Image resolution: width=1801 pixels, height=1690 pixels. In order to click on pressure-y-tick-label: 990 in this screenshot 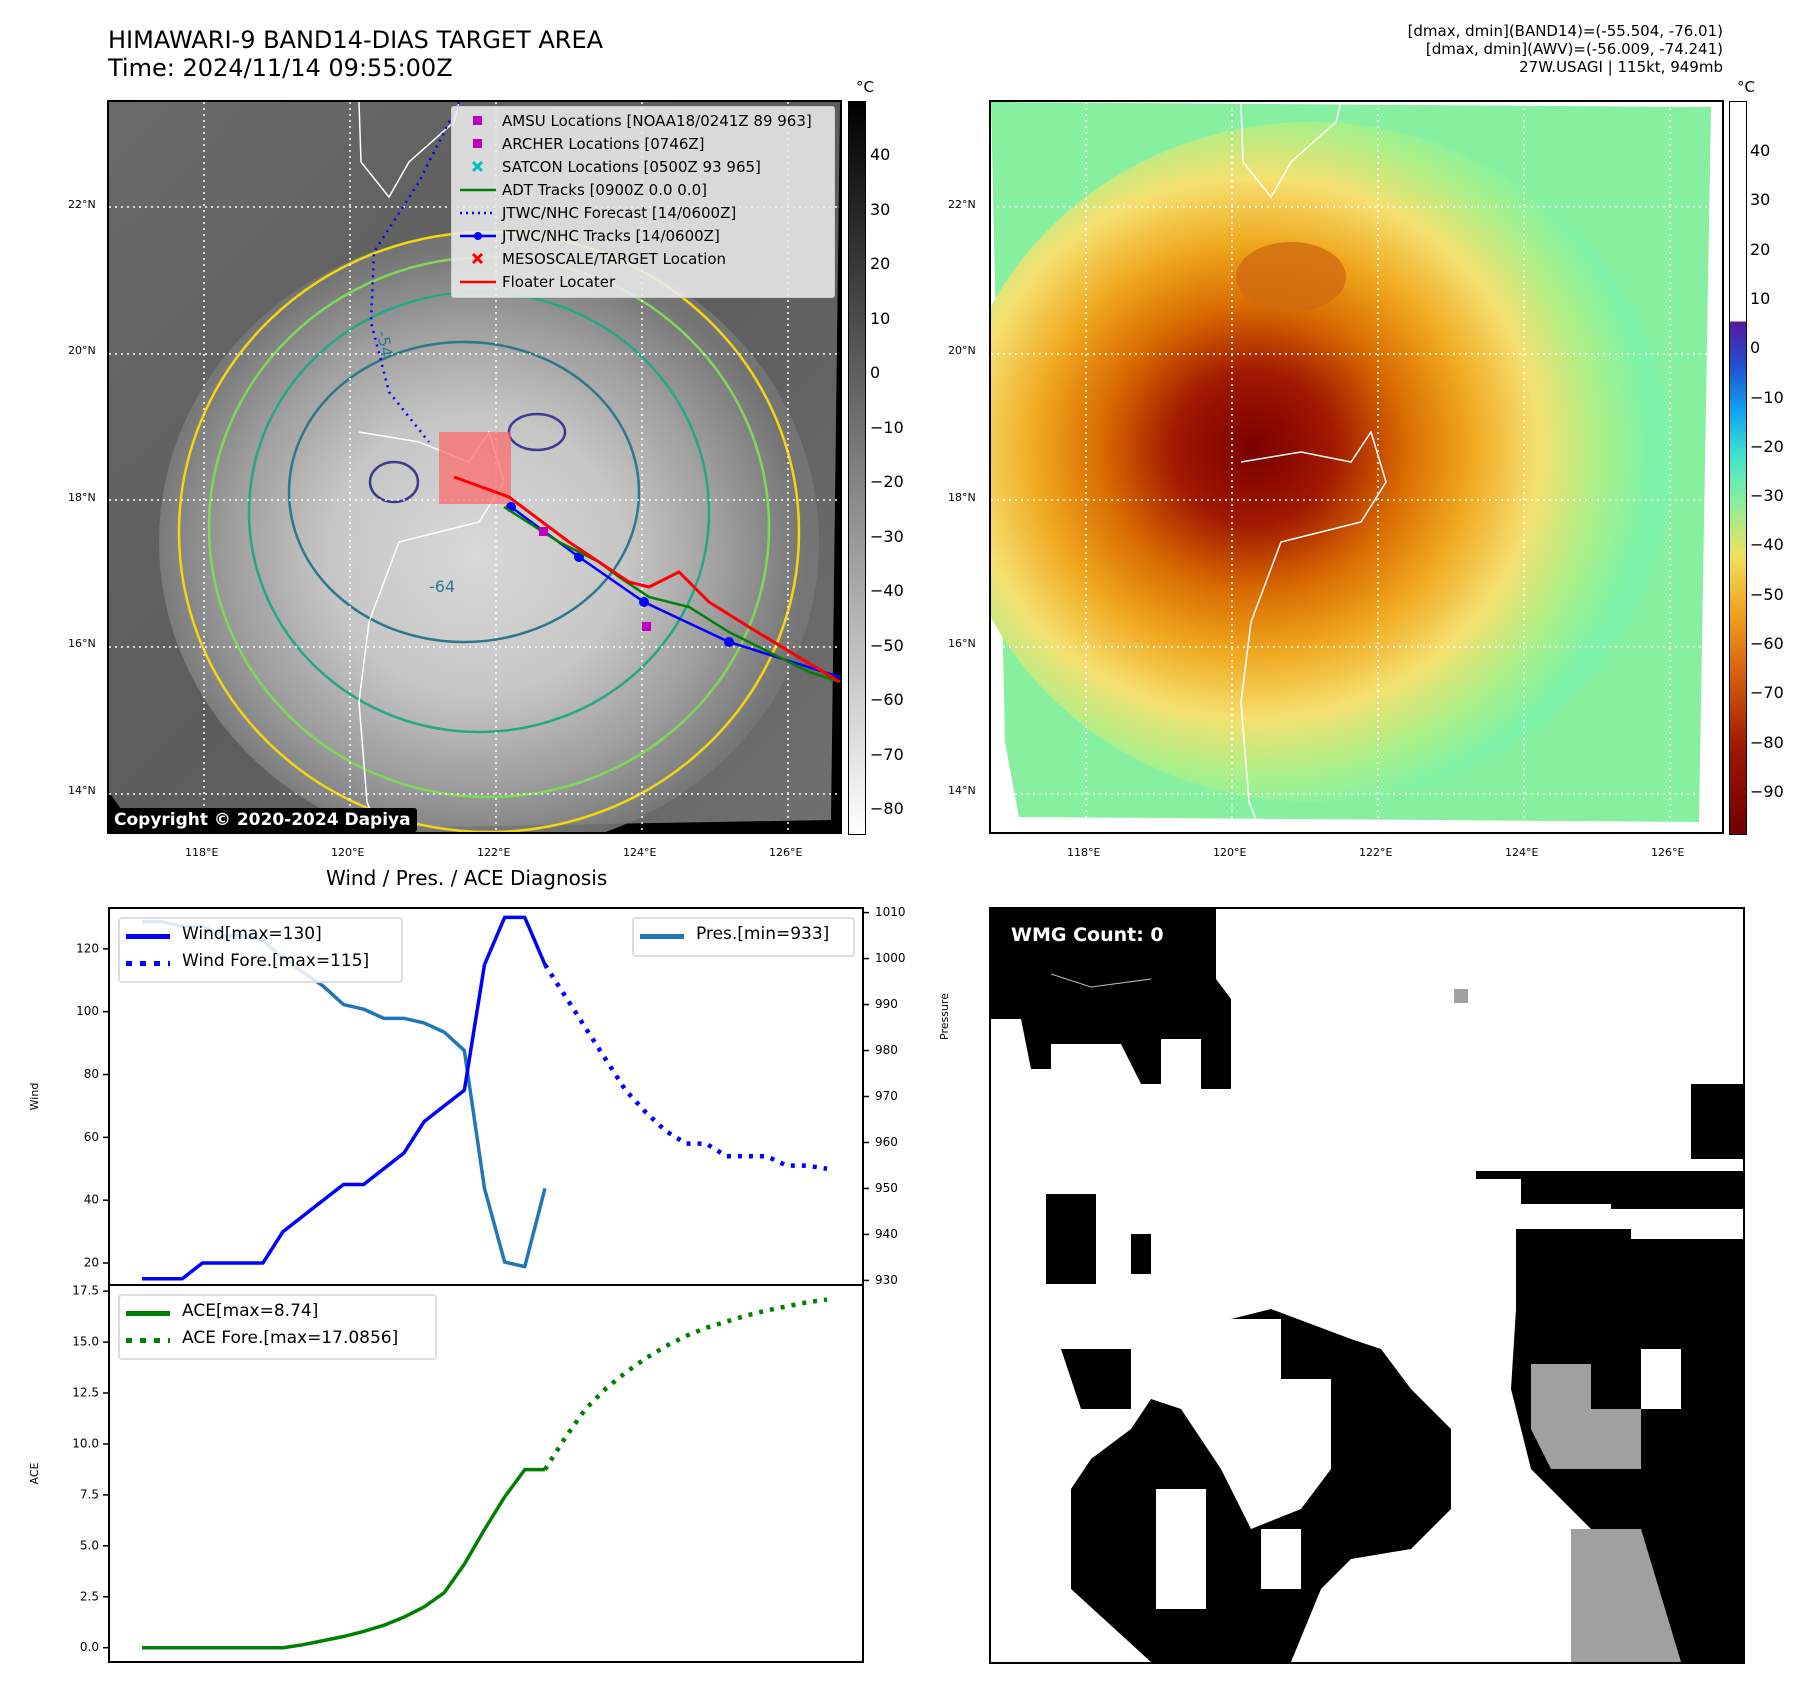, I will do `click(886, 1004)`.